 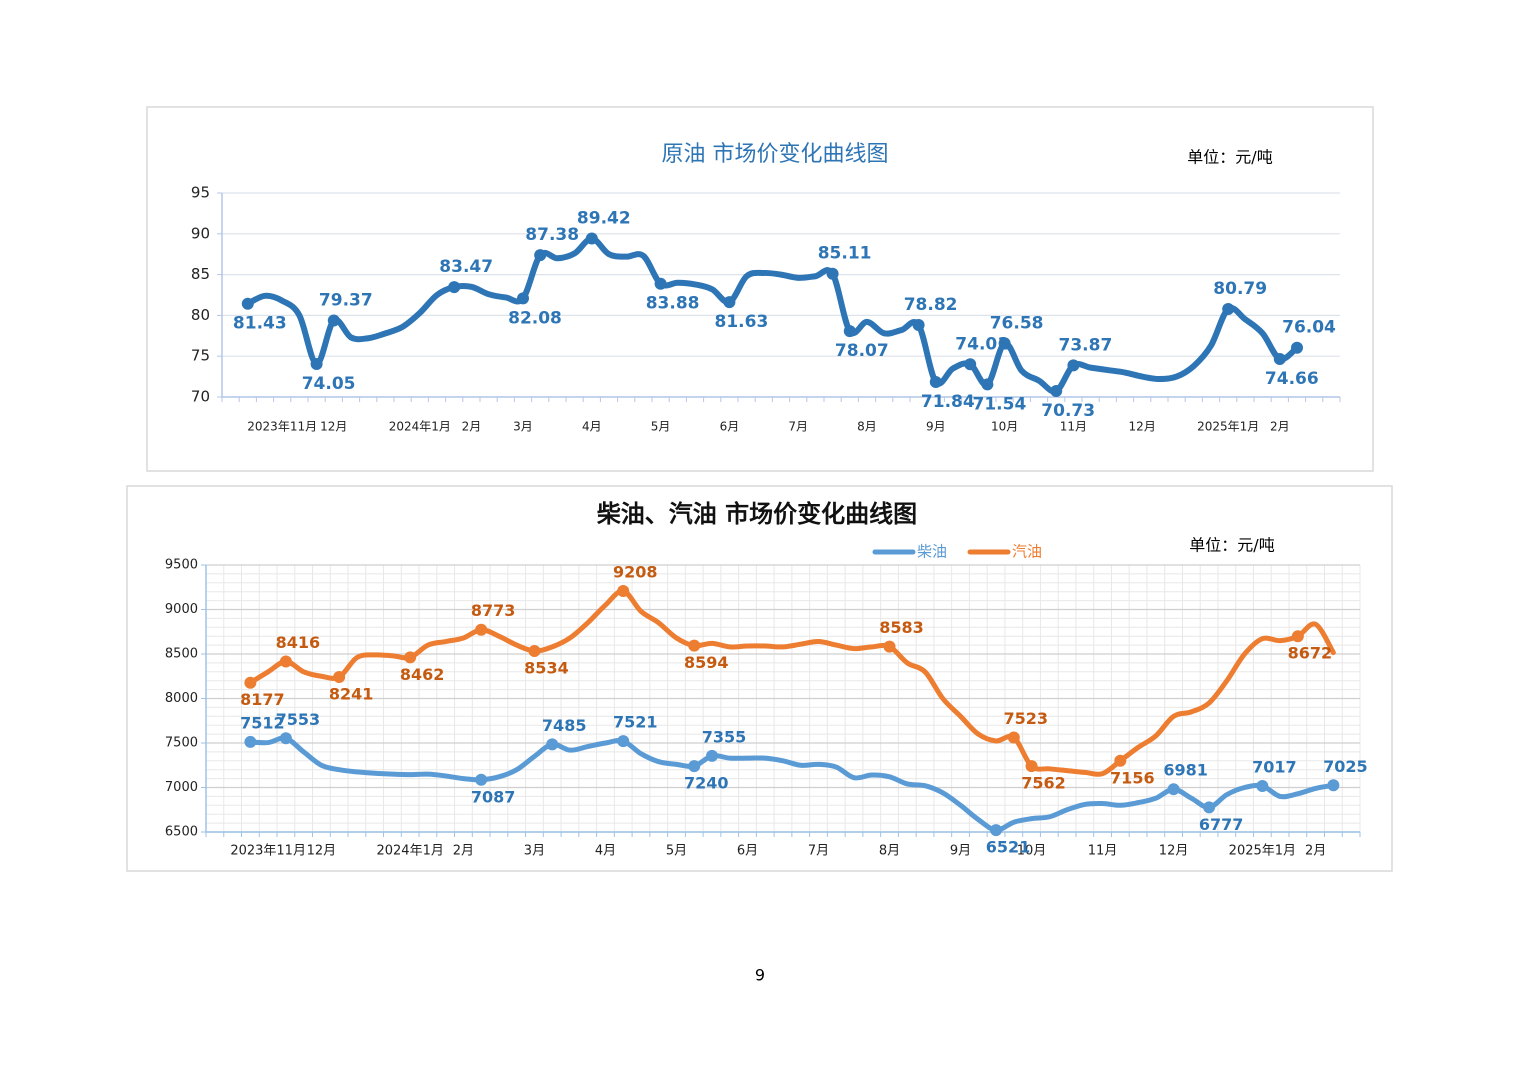 I want to click on data-label: 9208, so click(x=635, y=571).